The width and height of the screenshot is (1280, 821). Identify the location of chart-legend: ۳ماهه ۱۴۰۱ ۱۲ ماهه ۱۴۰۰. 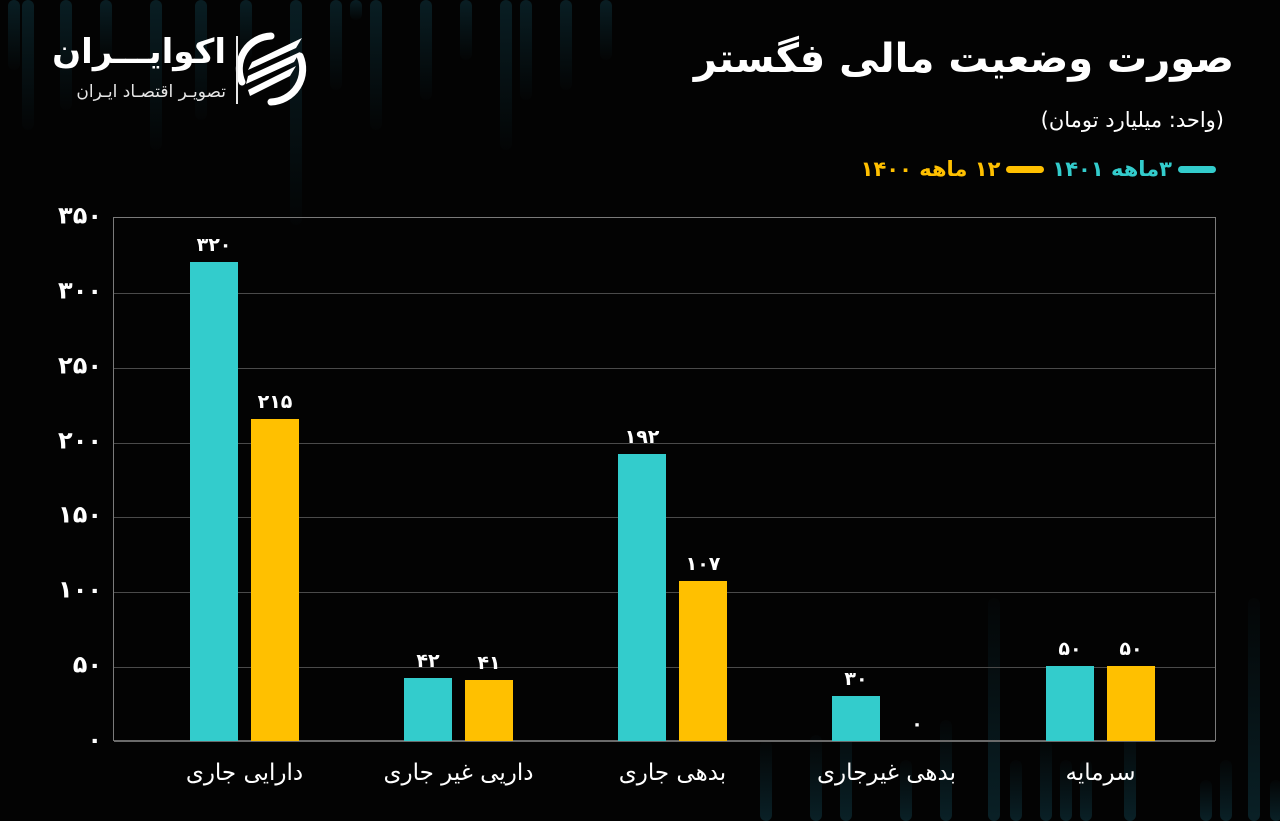
(1038, 169).